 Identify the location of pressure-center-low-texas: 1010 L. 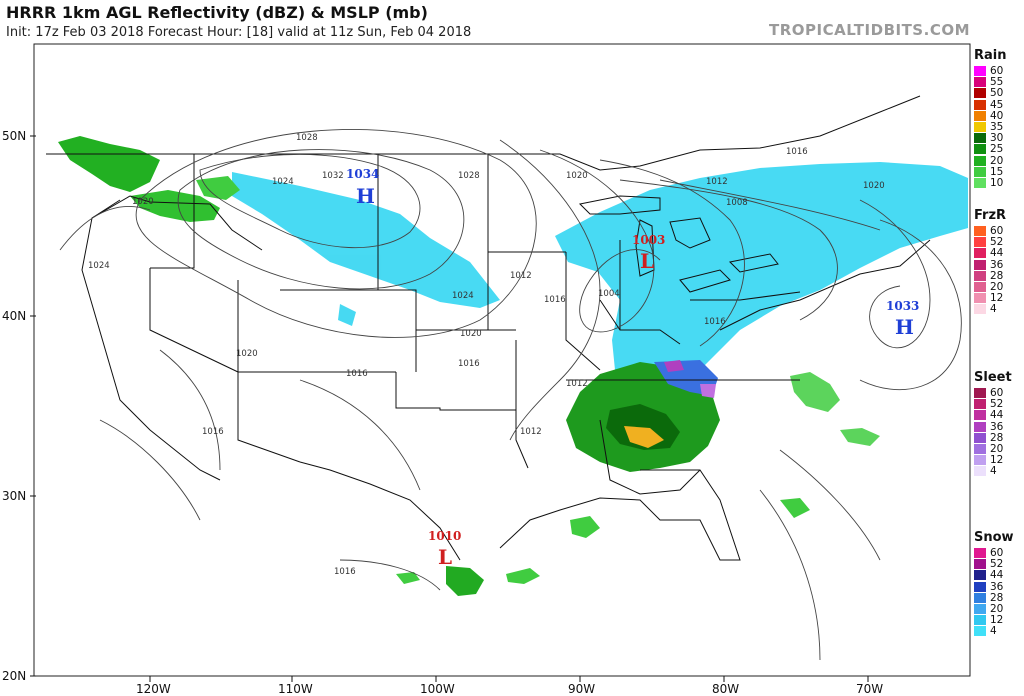
(444, 549).